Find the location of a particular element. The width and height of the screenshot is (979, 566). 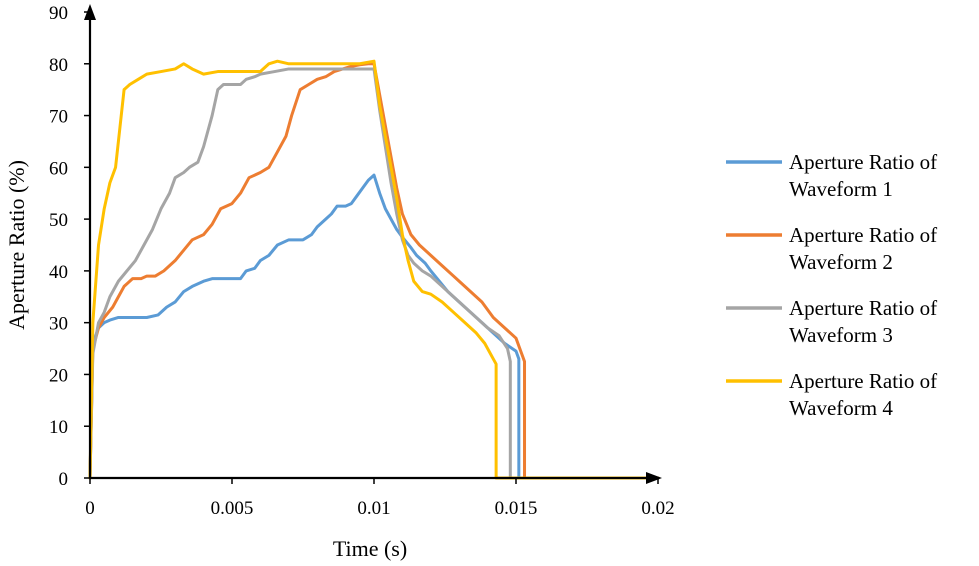

x-tick-label: 0.005 is located at coordinates (232, 508).